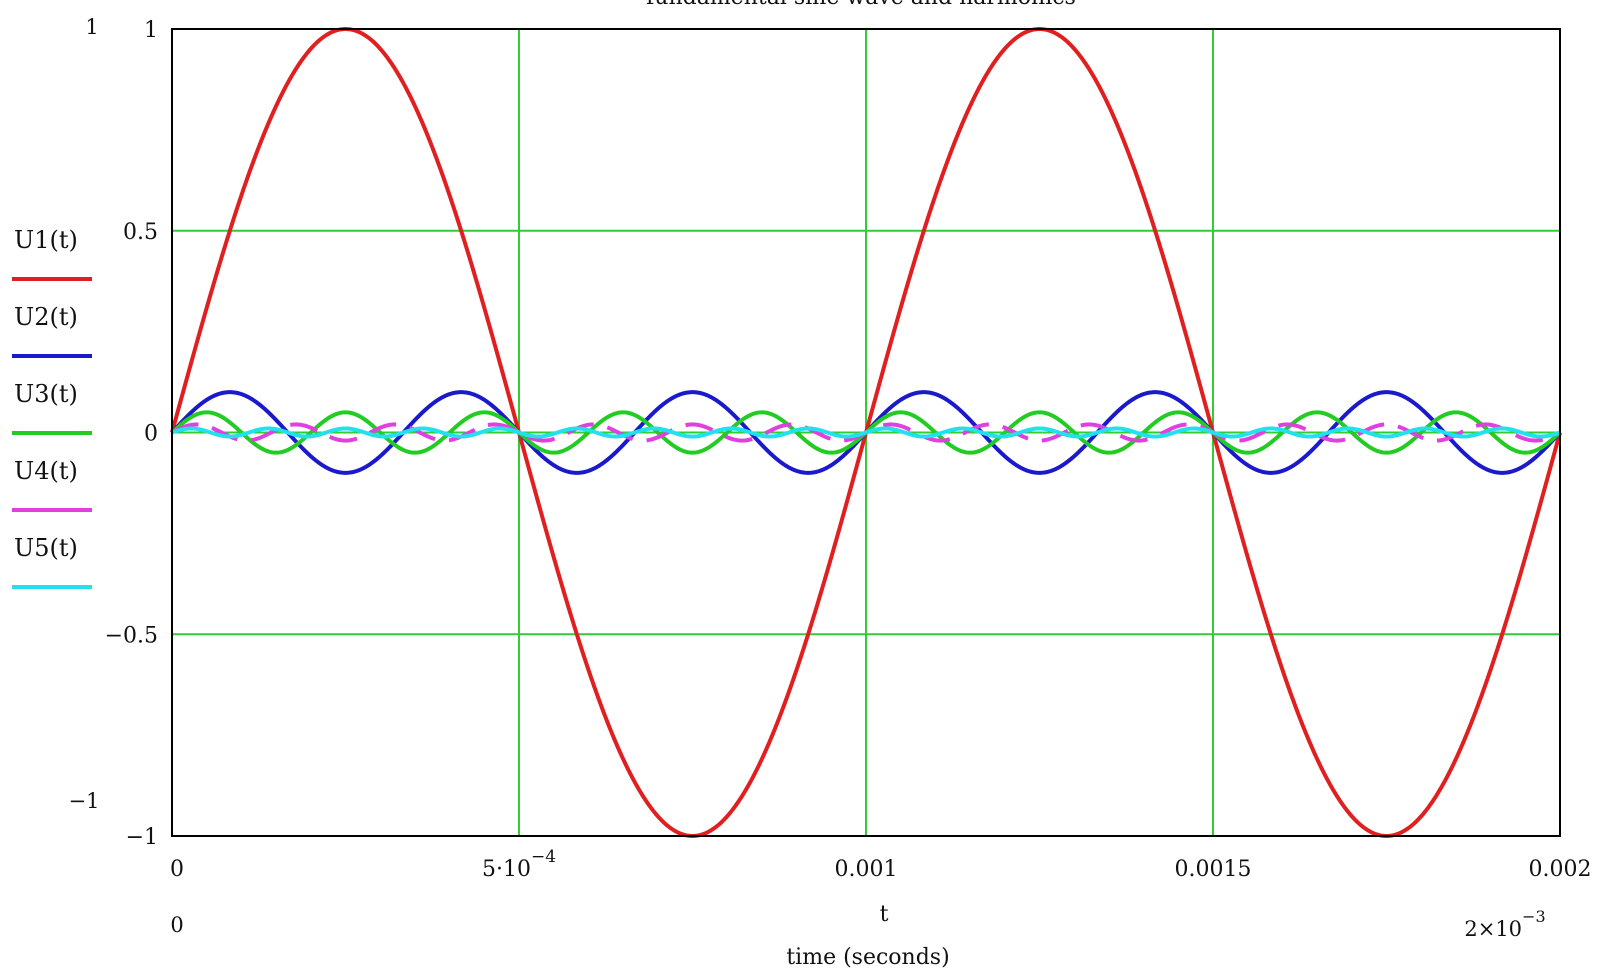 This screenshot has width=1618, height=976. What do you see at coordinates (884, 914) in the screenshot?
I see `x-variable-label: t` at bounding box center [884, 914].